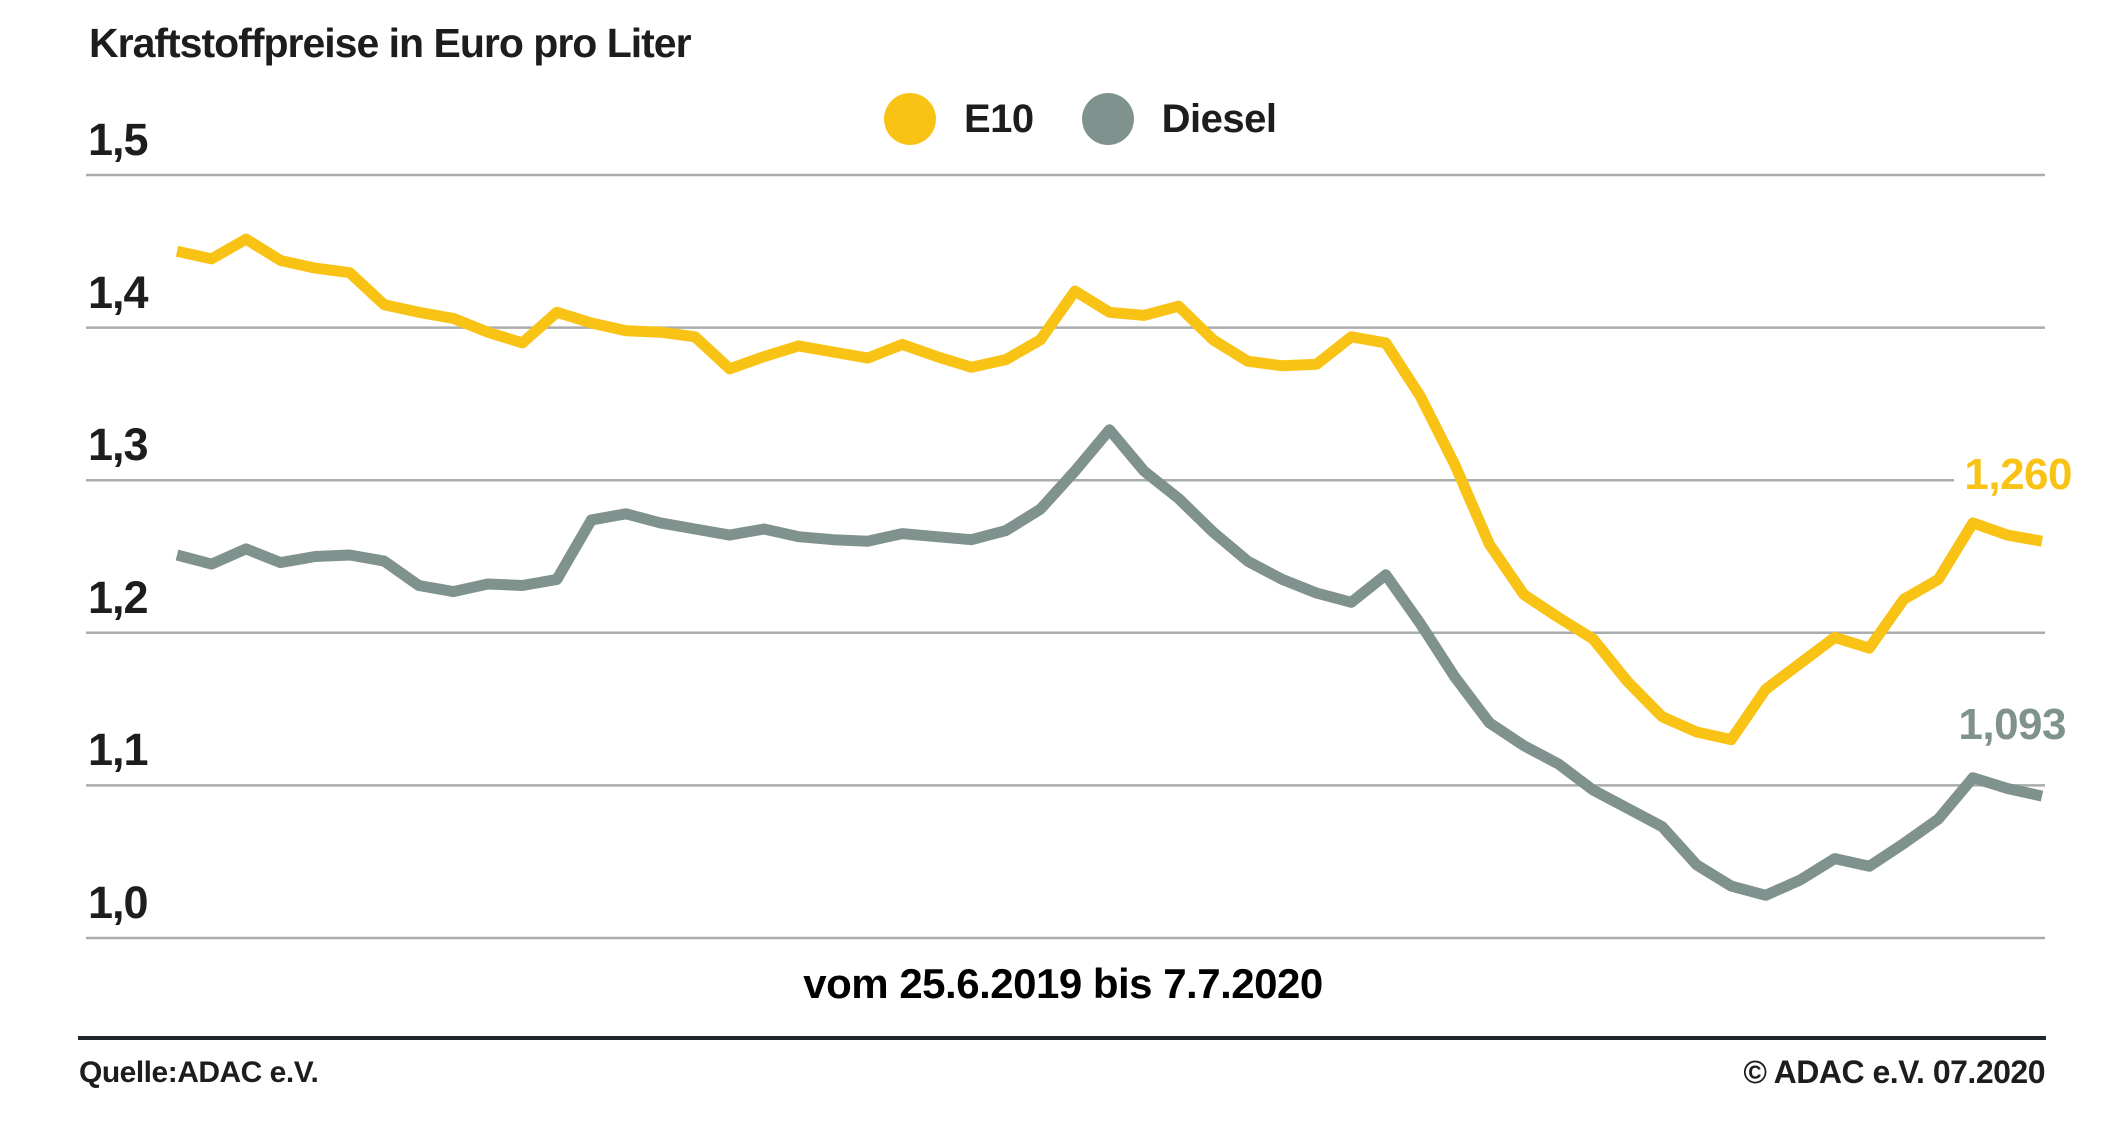 The width and height of the screenshot is (2126, 1123). What do you see at coordinates (1063, 983) in the screenshot?
I see `x-axis-range-label: vom 25.6.2019 bis 7.7.2020` at bounding box center [1063, 983].